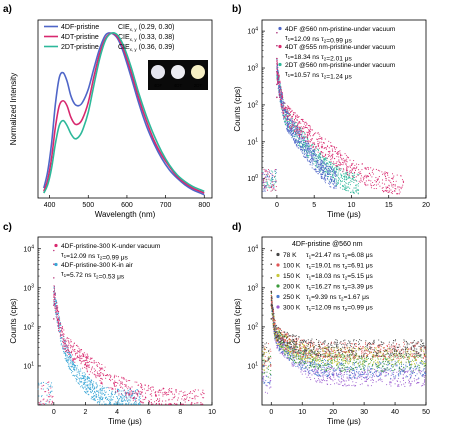  What do you see at coordinates (178, 85) in the screenshot?
I see `inset-label: 4DT` at bounding box center [178, 85].